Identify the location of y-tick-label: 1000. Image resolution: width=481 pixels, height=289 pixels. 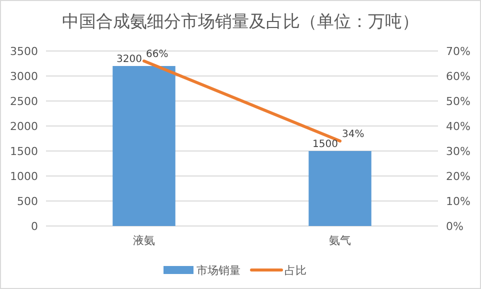
(24, 176).